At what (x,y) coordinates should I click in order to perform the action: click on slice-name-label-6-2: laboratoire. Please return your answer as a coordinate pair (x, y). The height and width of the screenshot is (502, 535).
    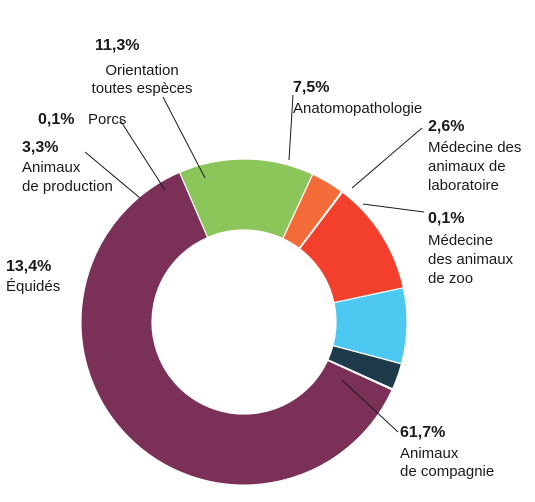
    Looking at the image, I should click on (463, 185).